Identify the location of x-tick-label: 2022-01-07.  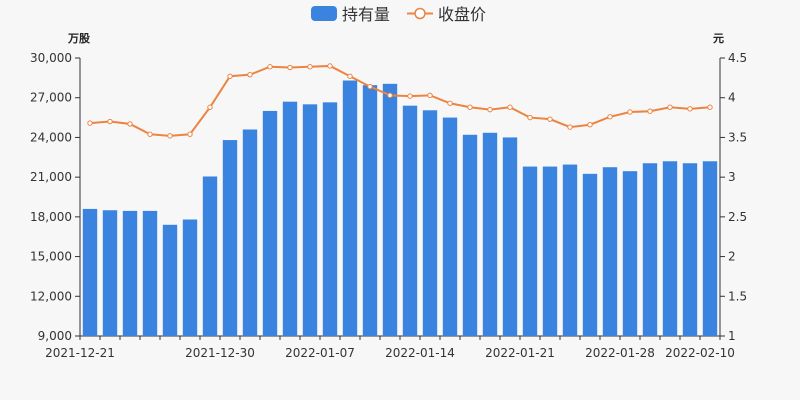
(320, 353).